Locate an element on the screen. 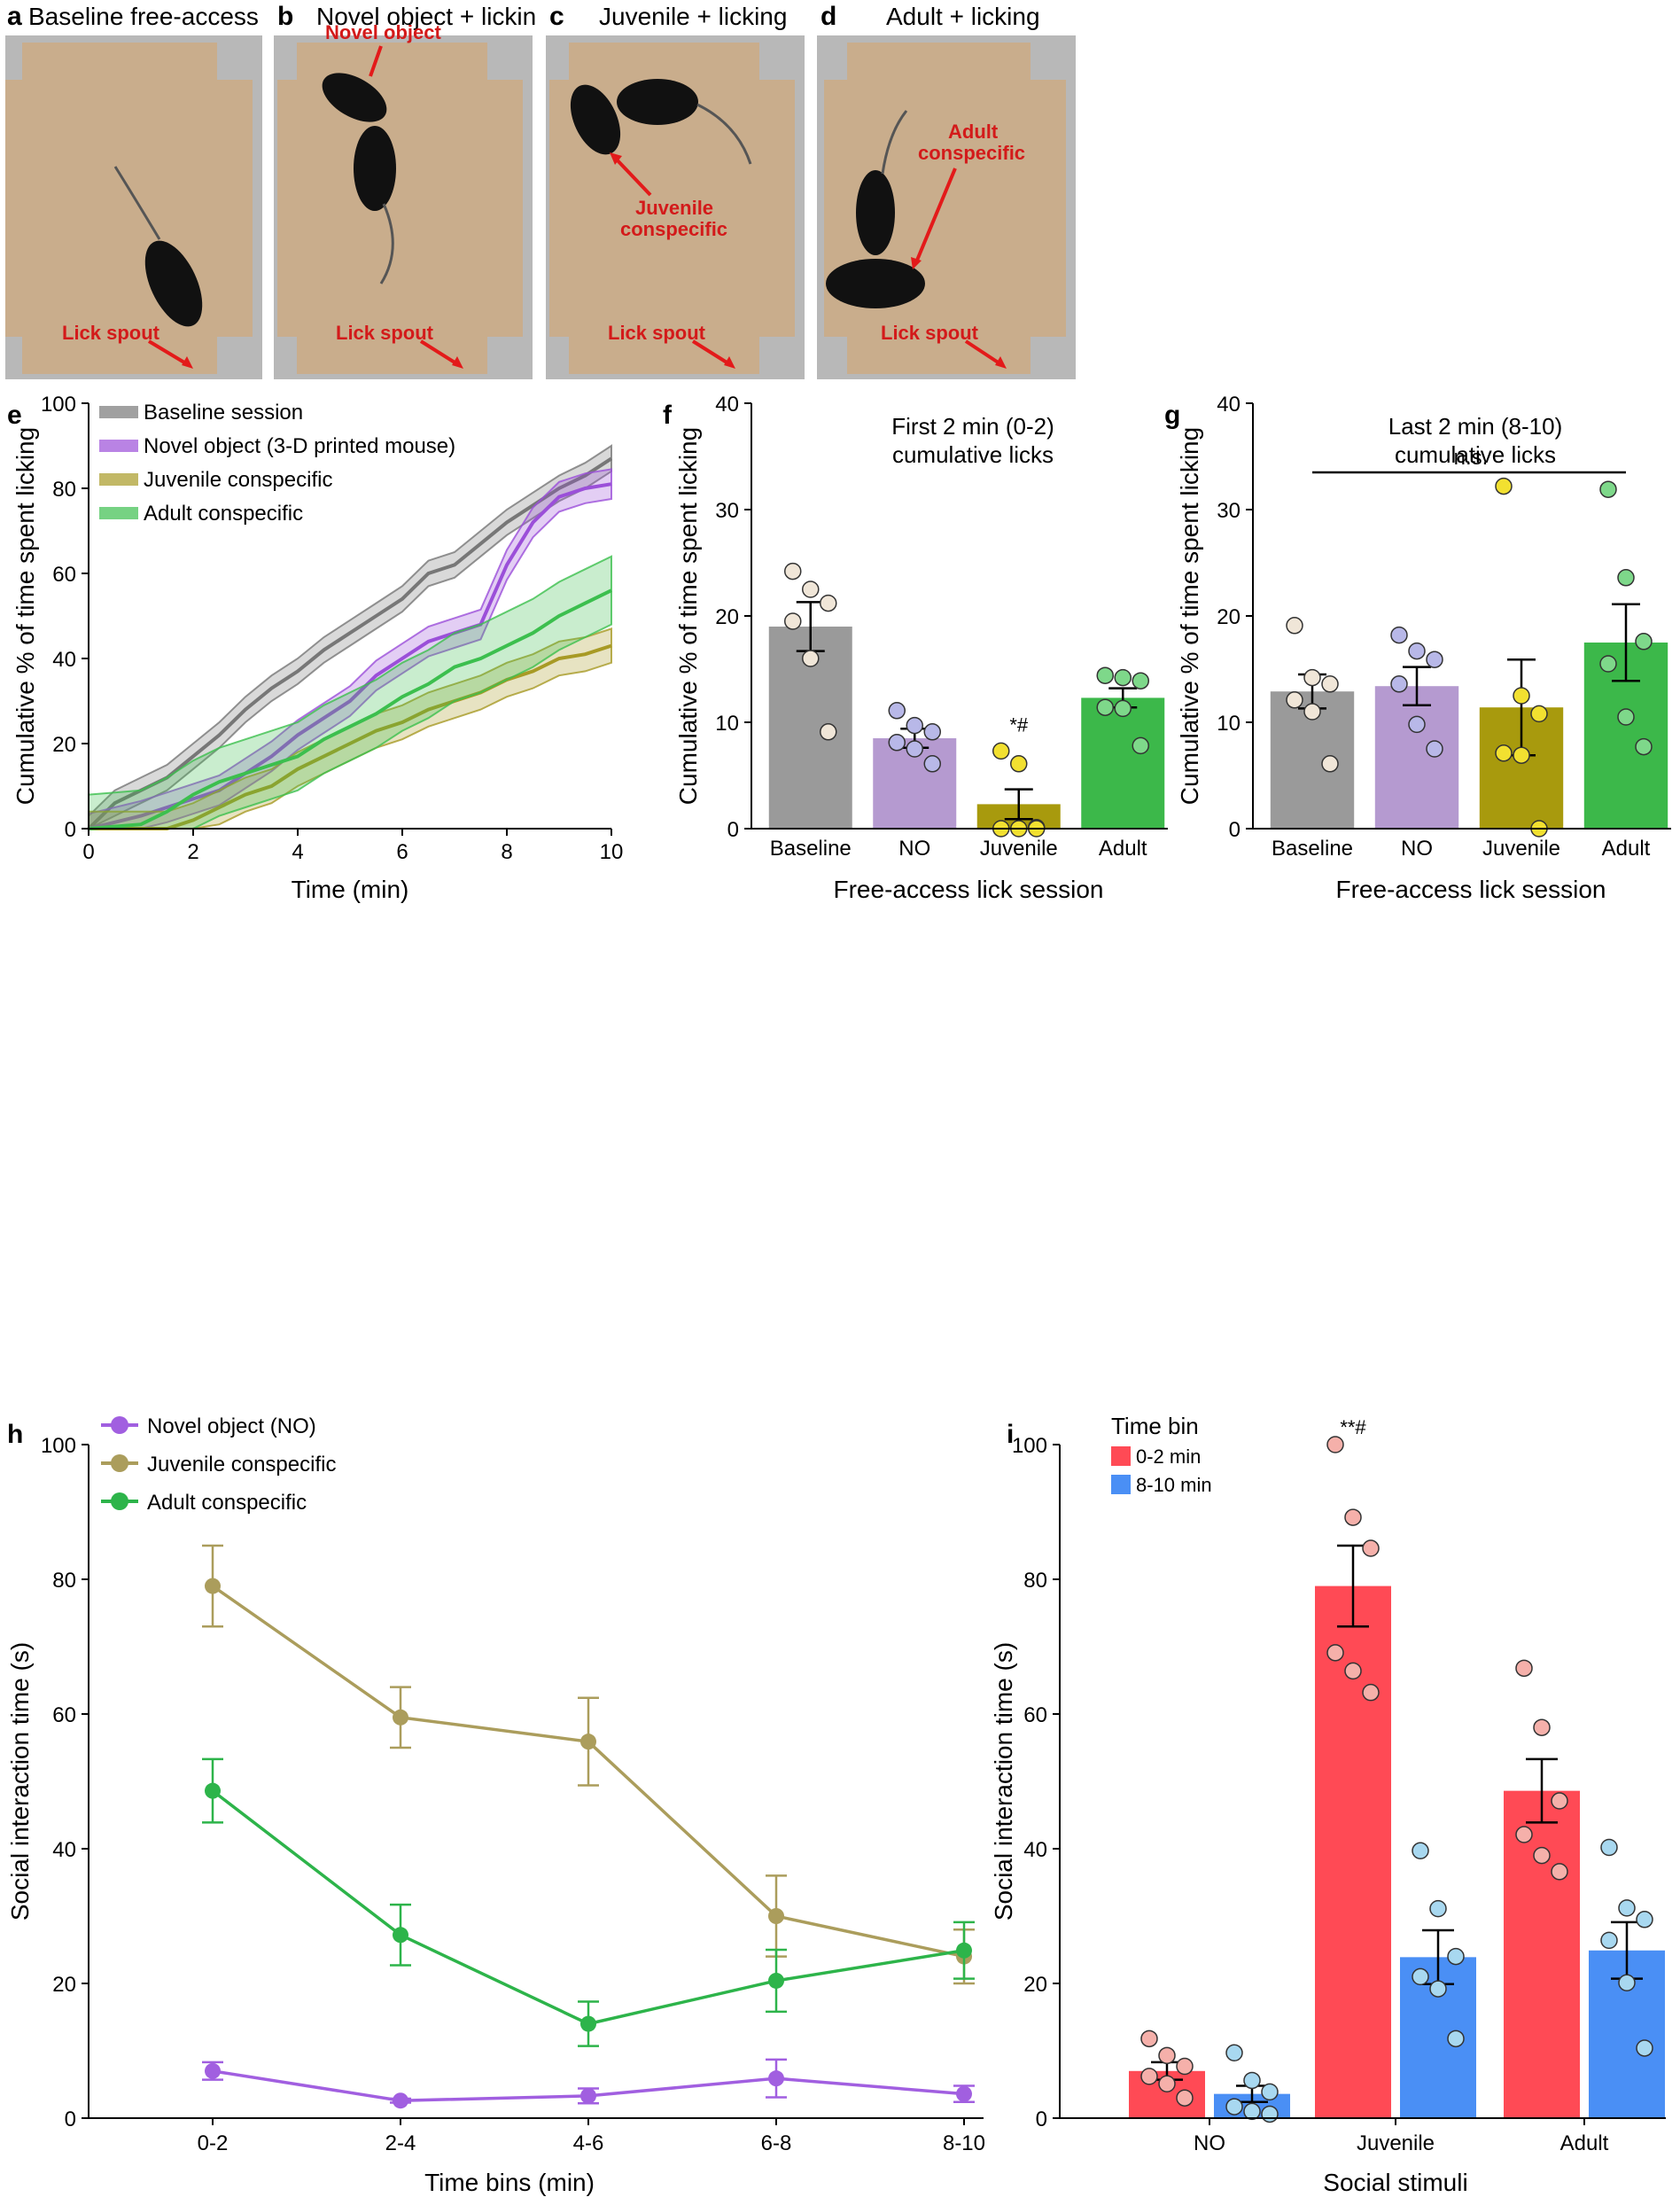 The width and height of the screenshot is (1680, 2205). significance-label: n.s. is located at coordinates (1471, 458).